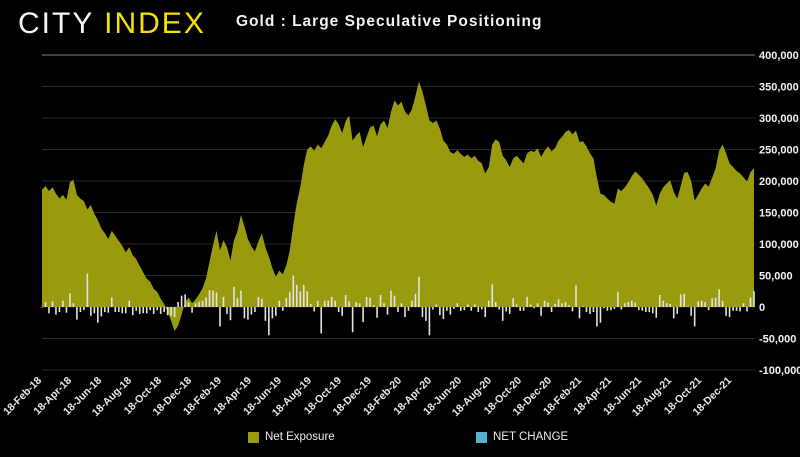  I want to click on city-index-logo: CITY INDEX, so click(112, 24).